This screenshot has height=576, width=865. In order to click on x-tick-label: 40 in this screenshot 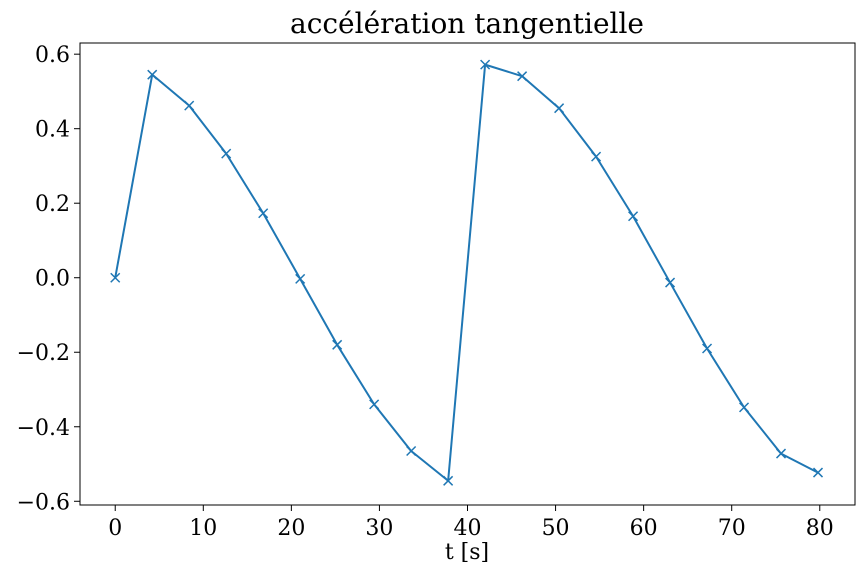, I will do `click(468, 528)`.